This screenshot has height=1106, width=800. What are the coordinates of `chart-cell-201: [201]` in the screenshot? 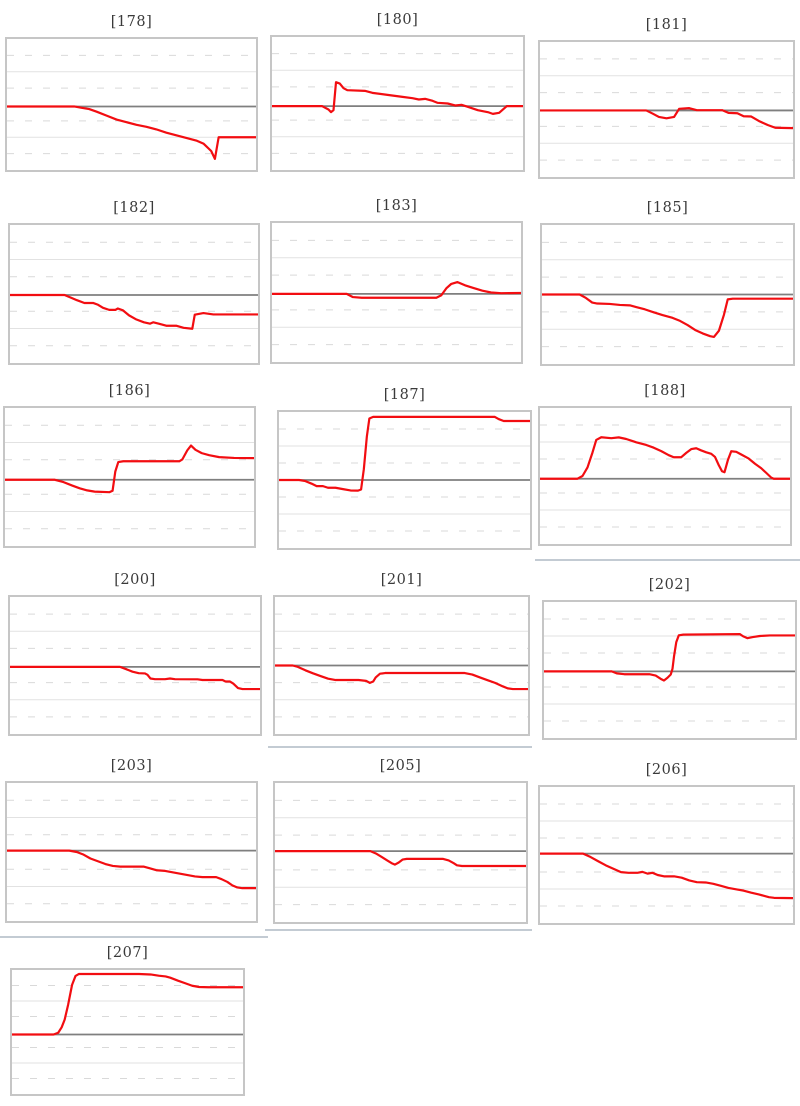 It's located at (401, 653).